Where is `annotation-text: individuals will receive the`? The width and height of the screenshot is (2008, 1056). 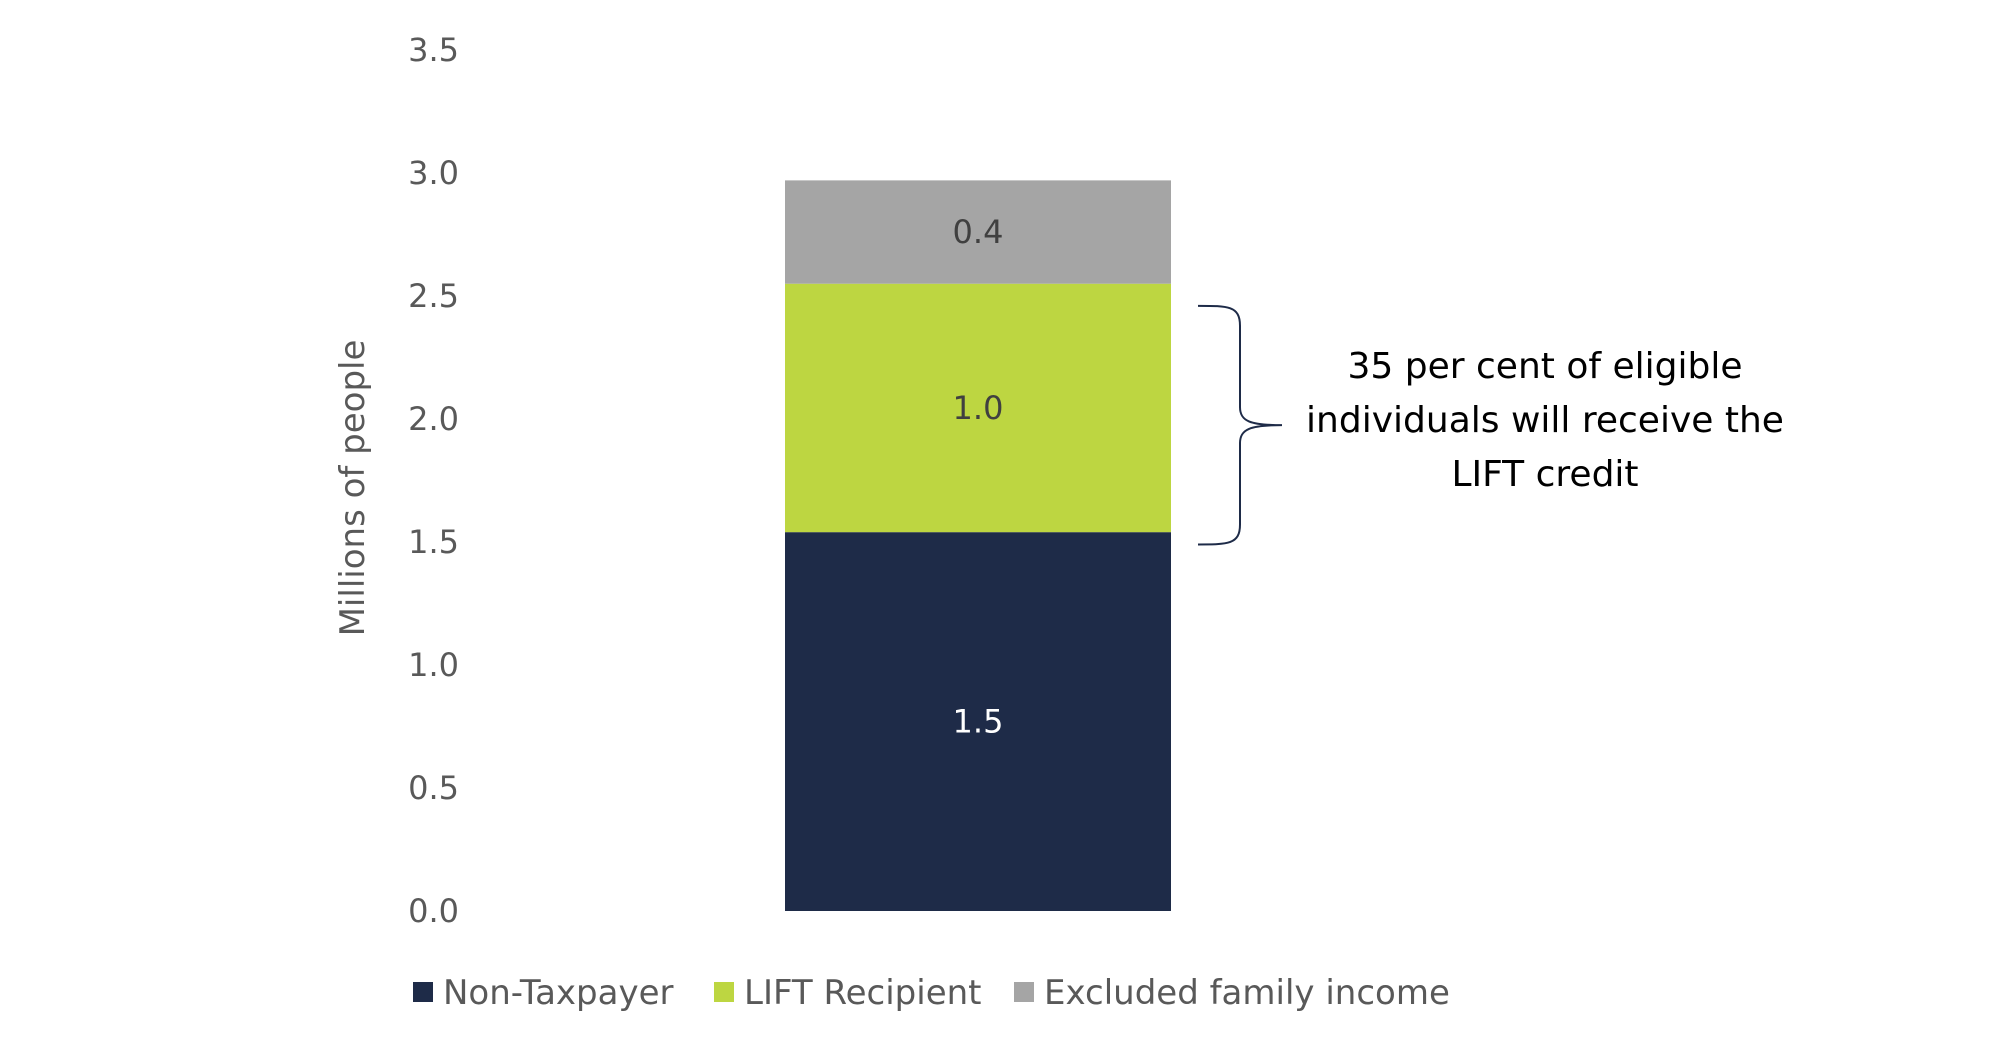 annotation-text: individuals will receive the is located at coordinates (1545, 420).